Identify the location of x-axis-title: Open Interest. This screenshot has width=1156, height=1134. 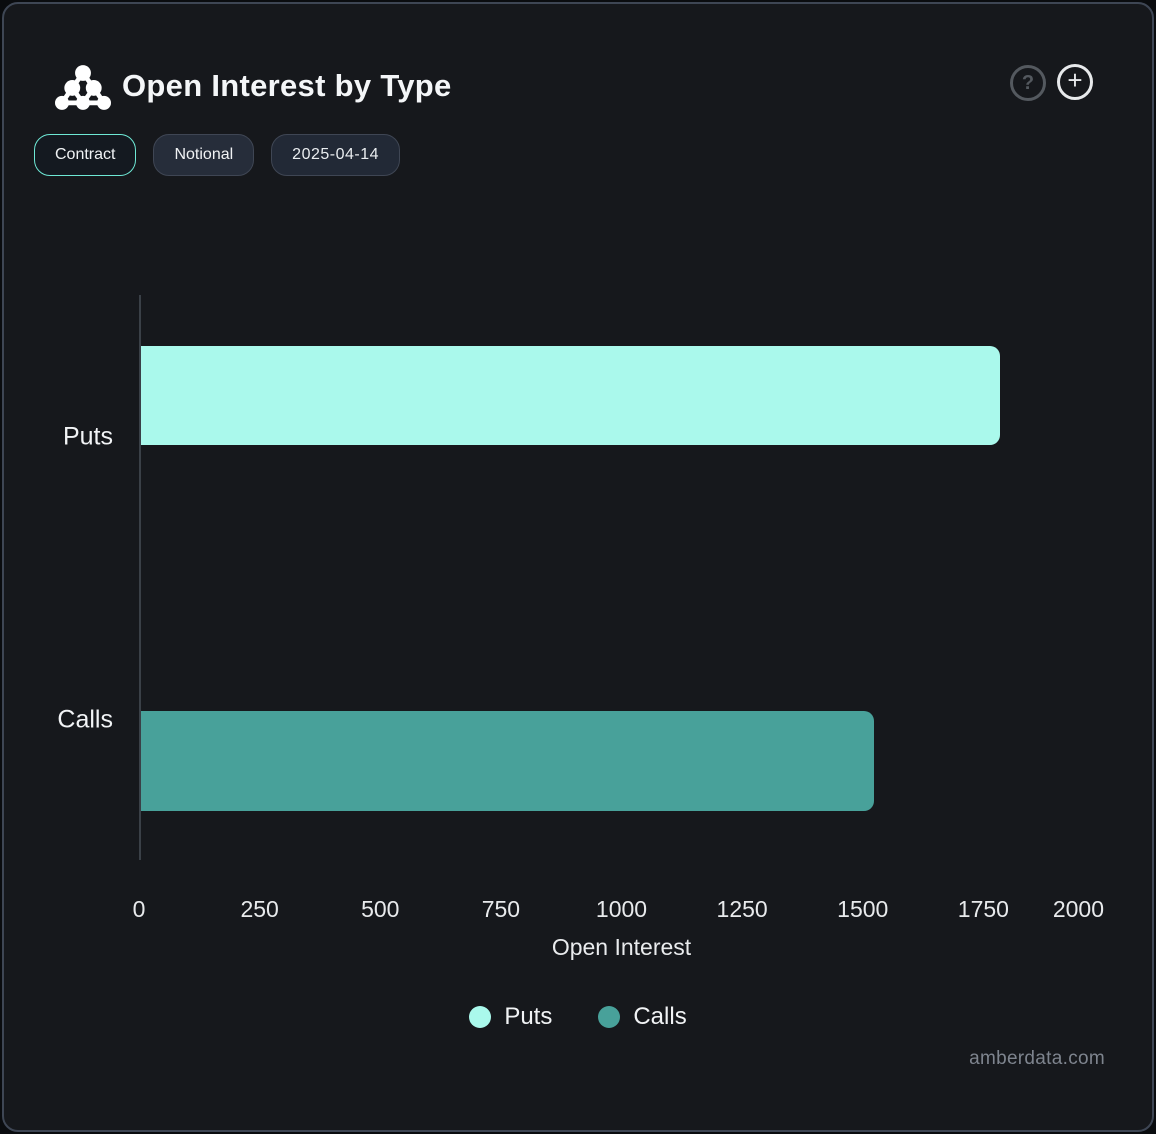
(621, 947).